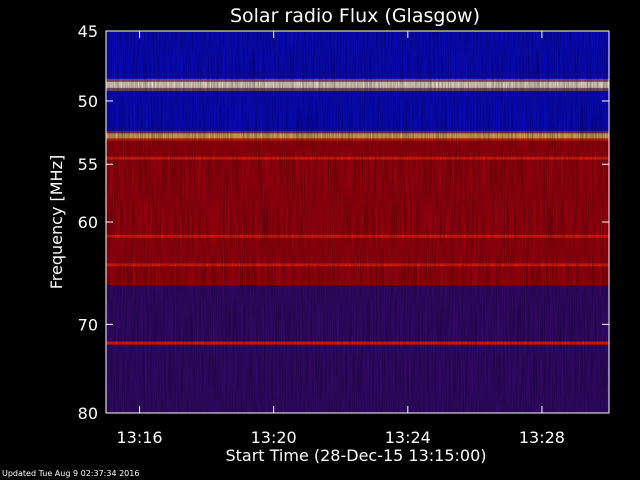 Image resolution: width=640 pixels, height=480 pixels. Describe the element at coordinates (274, 437) in the screenshot. I see `x-tick-label: 13:20` at that location.